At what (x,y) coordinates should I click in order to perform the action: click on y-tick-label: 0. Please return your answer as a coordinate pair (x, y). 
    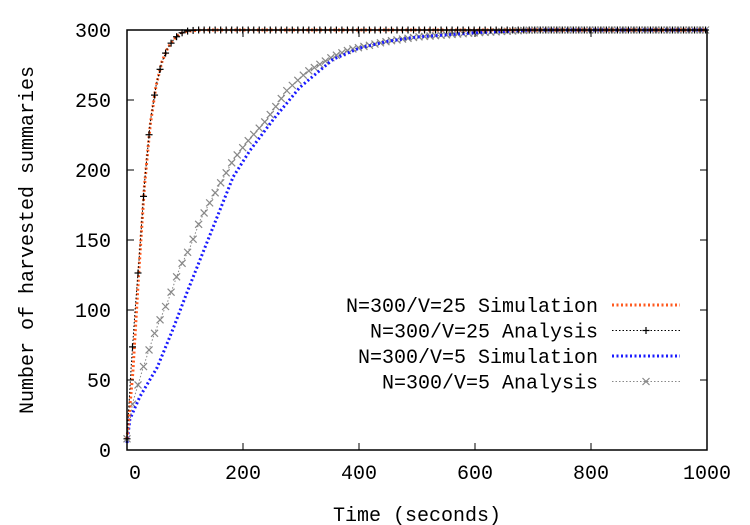
    Looking at the image, I should click on (105, 452).